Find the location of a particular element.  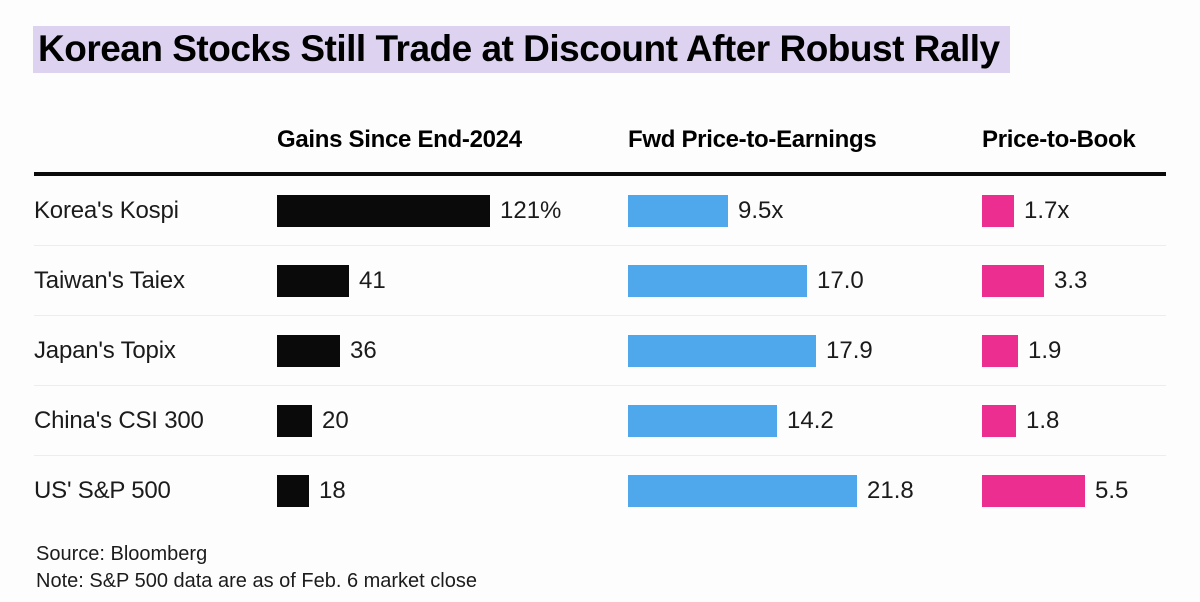

gains-value: 41 is located at coordinates (372, 280).